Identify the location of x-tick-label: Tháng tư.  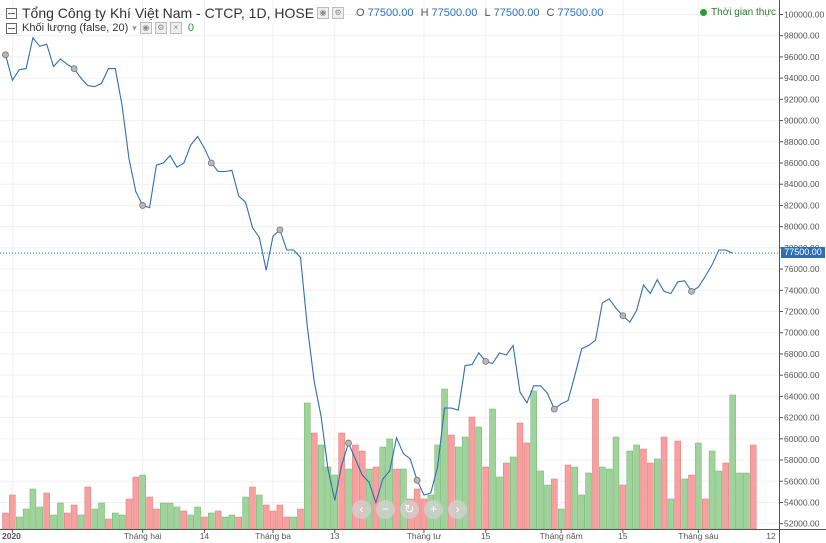
(424, 536).